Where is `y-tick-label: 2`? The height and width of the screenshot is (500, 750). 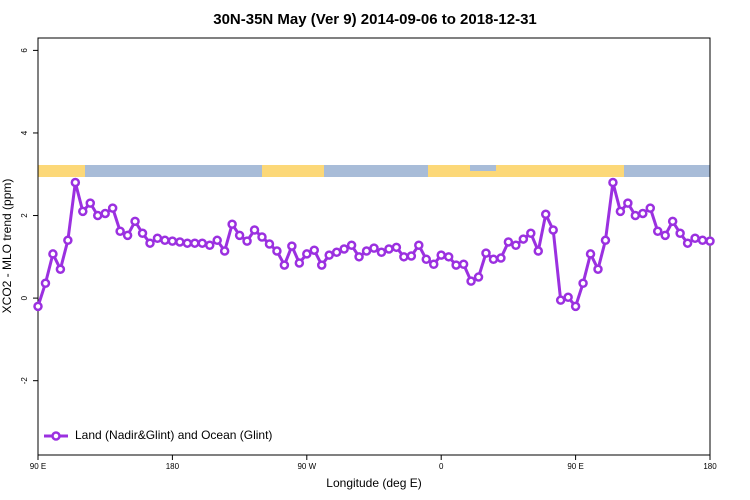 y-tick-label: 2 is located at coordinates (24, 215).